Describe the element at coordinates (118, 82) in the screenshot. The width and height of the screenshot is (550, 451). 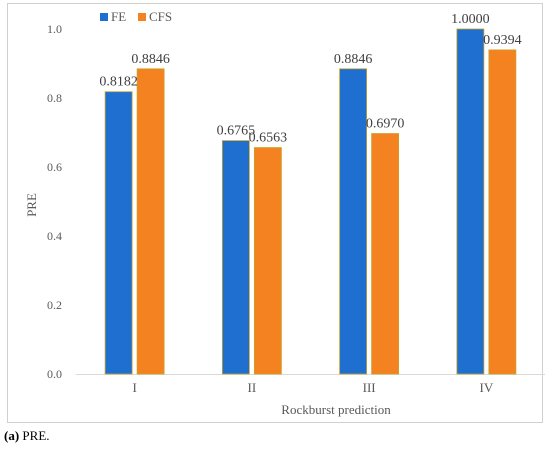
I see `data-label: 0.8182` at that location.